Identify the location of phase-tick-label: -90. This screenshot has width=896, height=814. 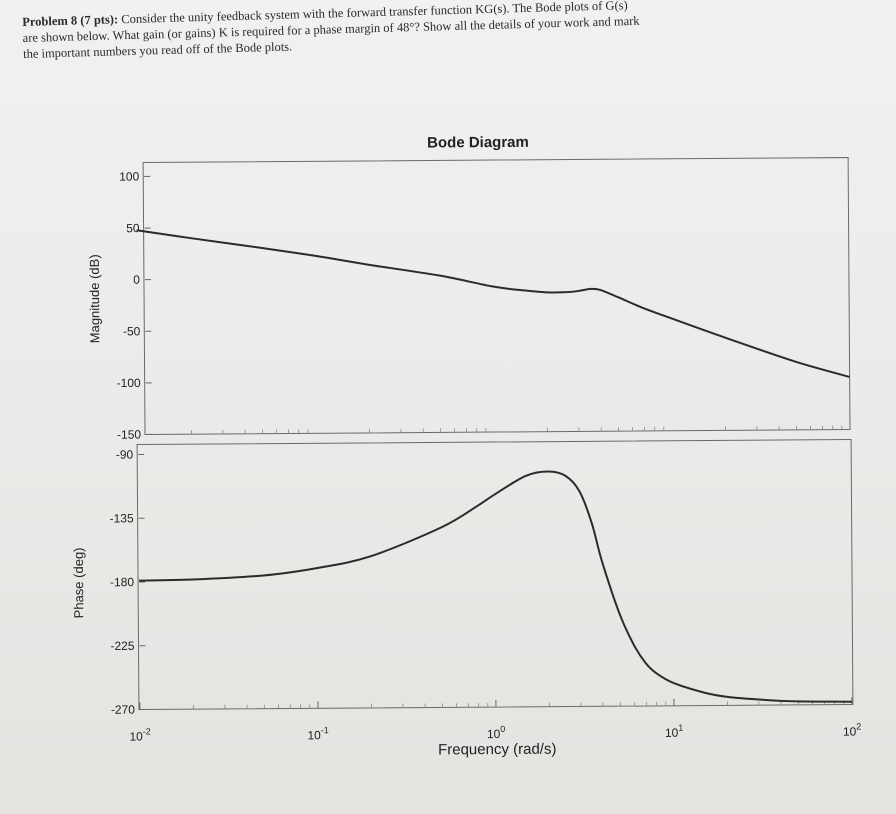
(125, 455).